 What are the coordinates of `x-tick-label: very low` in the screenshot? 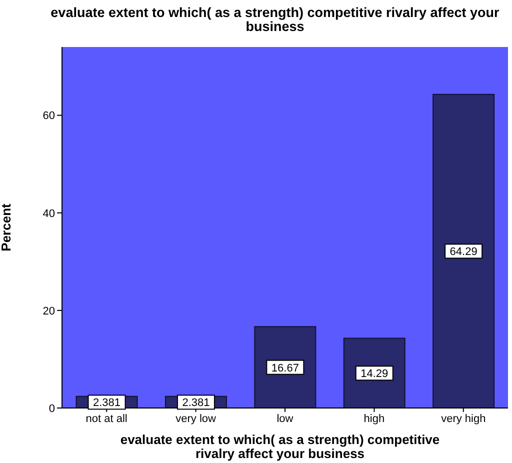 It's located at (196, 418).